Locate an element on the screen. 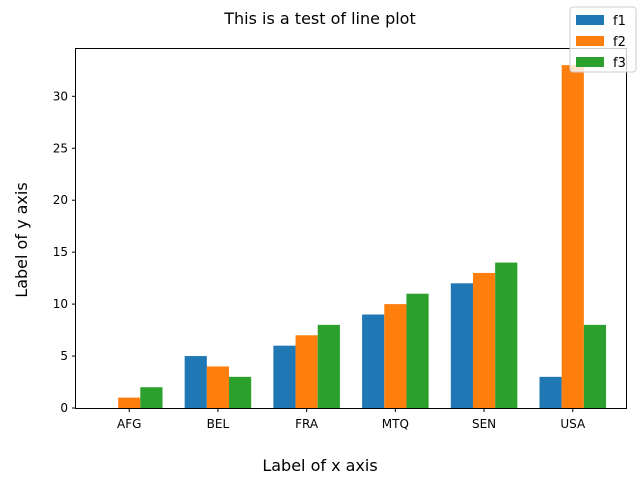 This screenshot has height=485, width=640. y-tick-label: 15 is located at coordinates (60, 252).